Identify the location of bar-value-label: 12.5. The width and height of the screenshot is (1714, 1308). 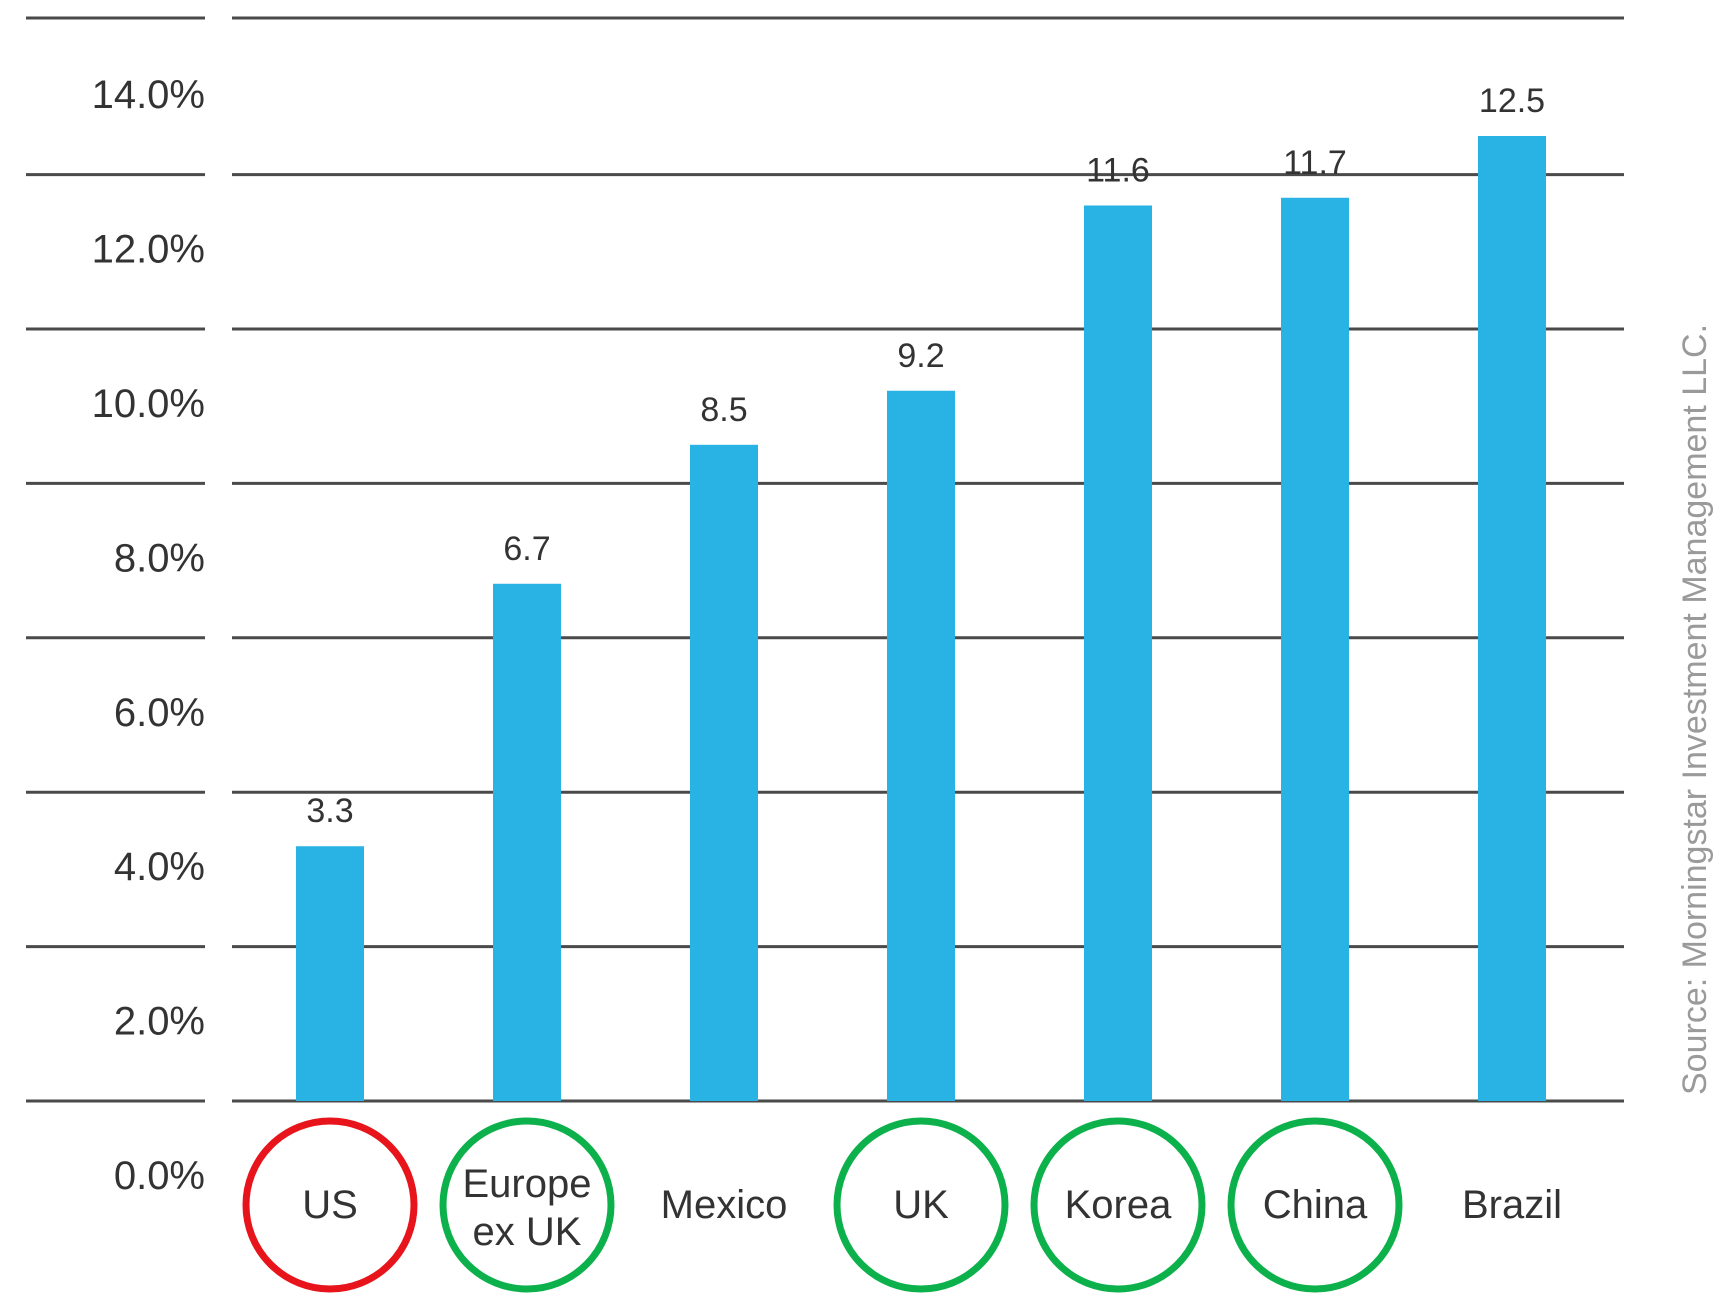
(1512, 101).